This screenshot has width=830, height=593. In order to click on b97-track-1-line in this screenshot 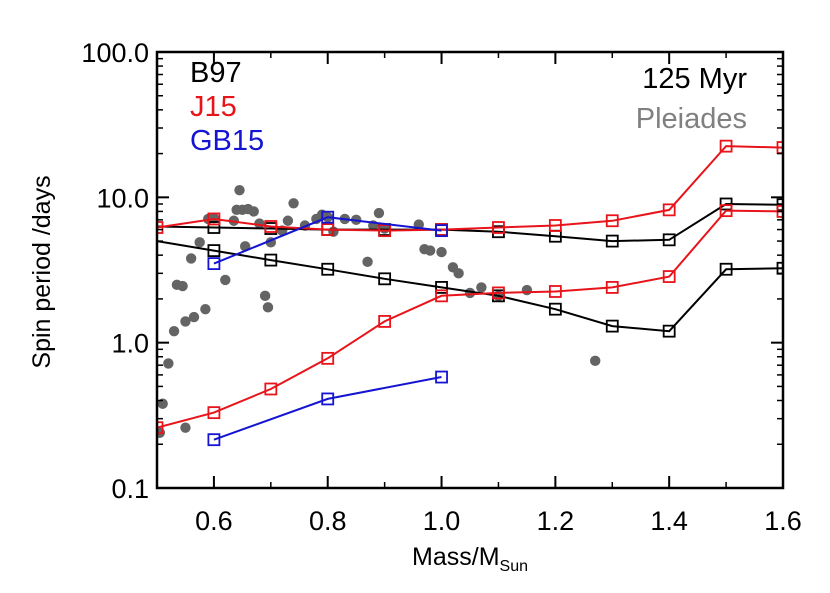, I will do `click(470, 286)`.